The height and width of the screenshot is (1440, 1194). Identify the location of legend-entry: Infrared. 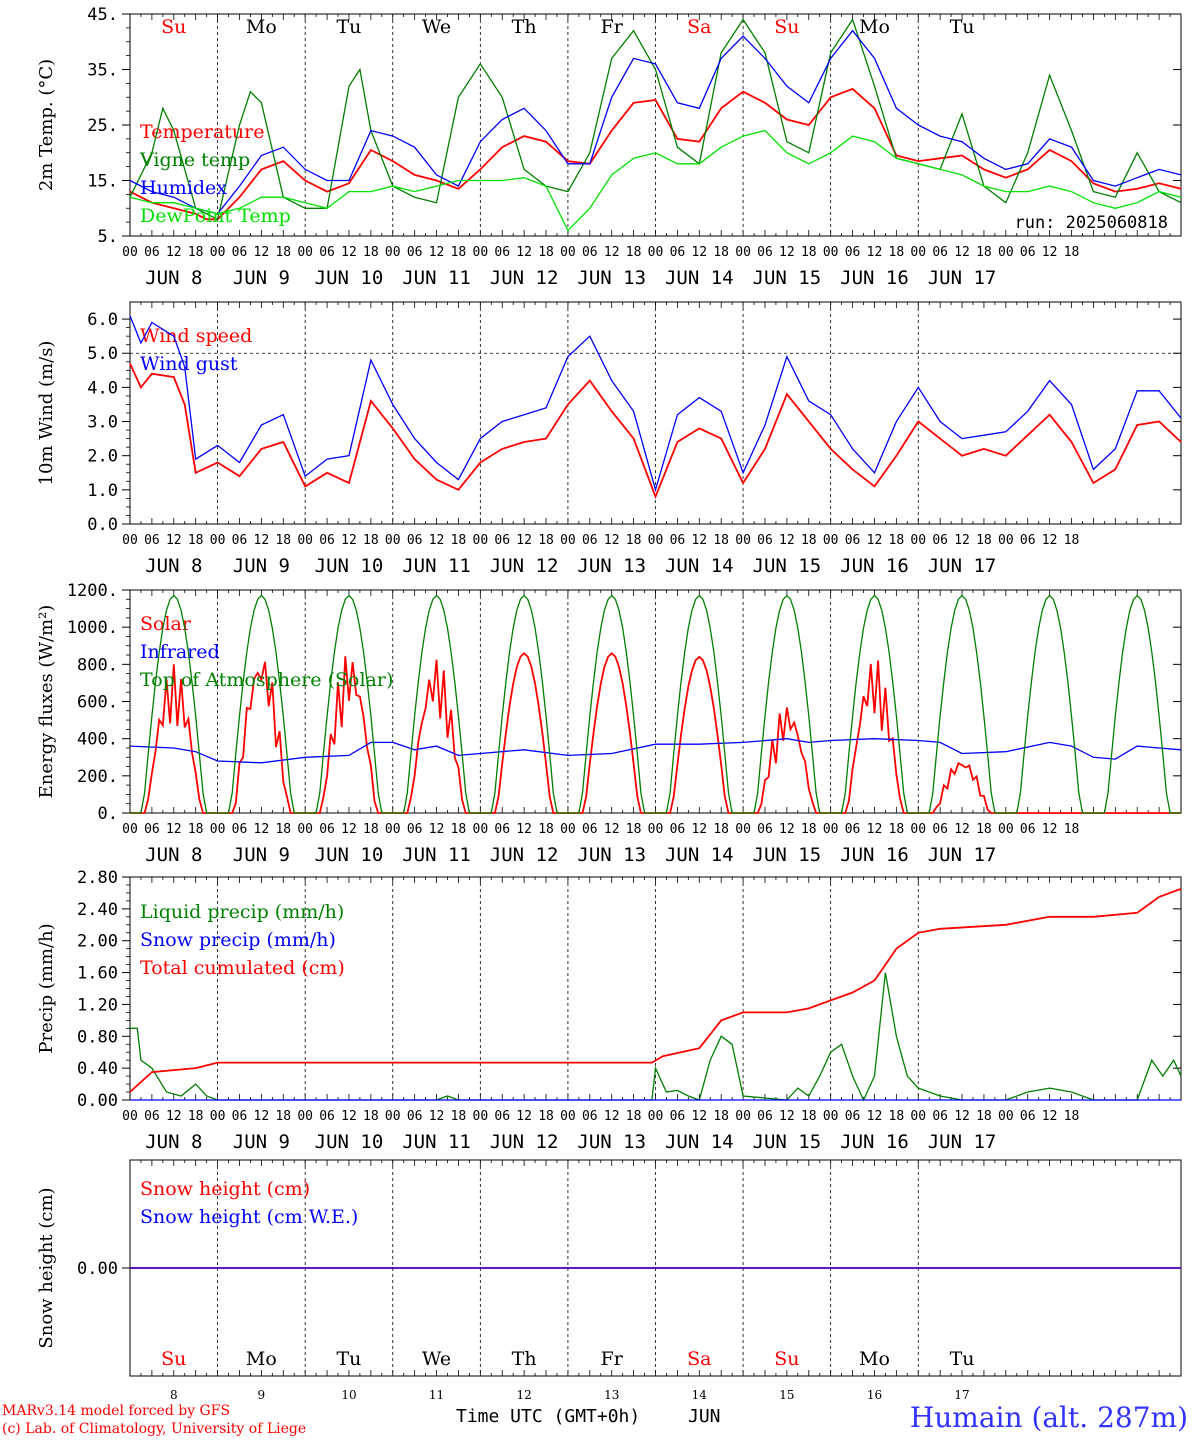
(180, 652).